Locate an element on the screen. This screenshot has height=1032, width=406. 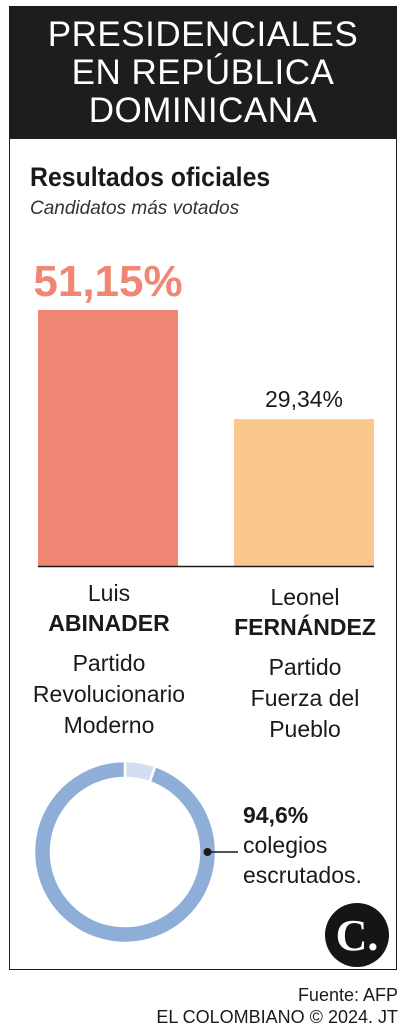
header-banner: PRESIDENCIALES EN REPÚBLICA DOMINICANA is located at coordinates (203, 73).